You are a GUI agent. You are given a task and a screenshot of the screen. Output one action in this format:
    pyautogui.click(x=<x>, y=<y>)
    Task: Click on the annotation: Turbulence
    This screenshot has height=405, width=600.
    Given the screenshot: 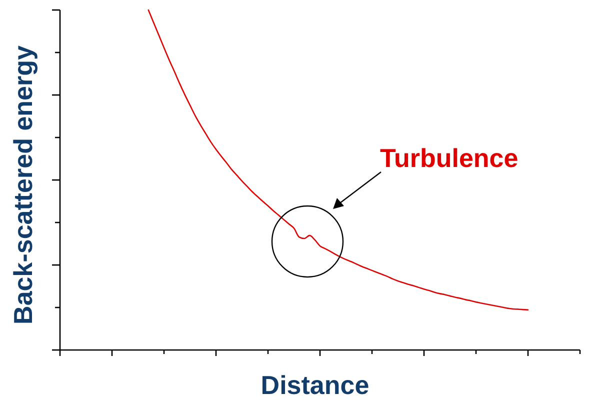 What is the action you would take?
    pyautogui.click(x=449, y=158)
    